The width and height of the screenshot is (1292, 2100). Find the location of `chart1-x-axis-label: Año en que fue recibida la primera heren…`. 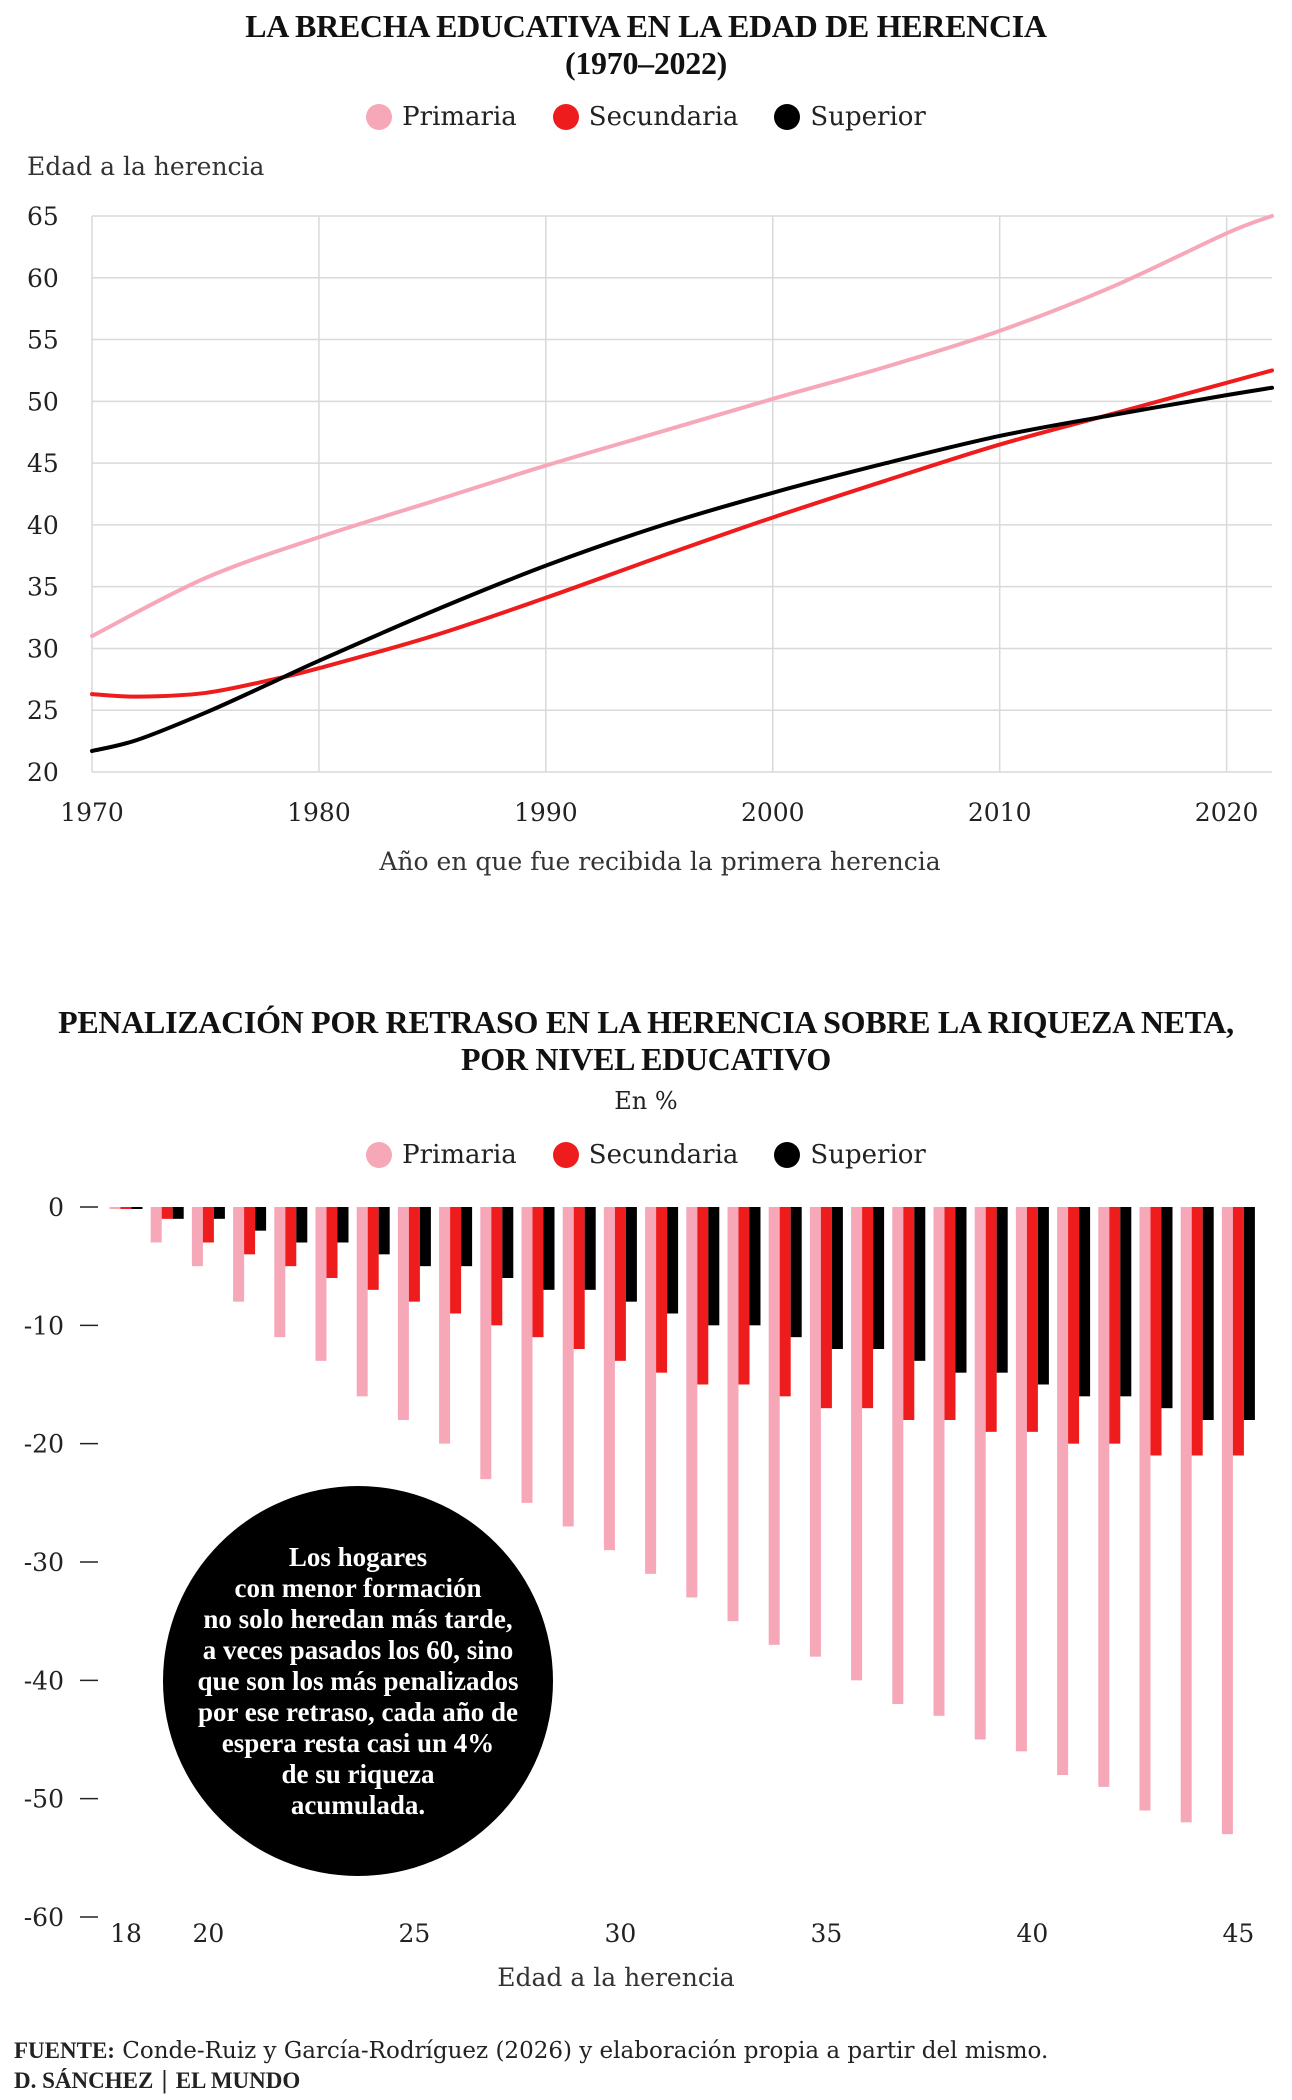

chart1-x-axis-label: Año en que fue recibida la primera heren… is located at coordinates (660, 861).